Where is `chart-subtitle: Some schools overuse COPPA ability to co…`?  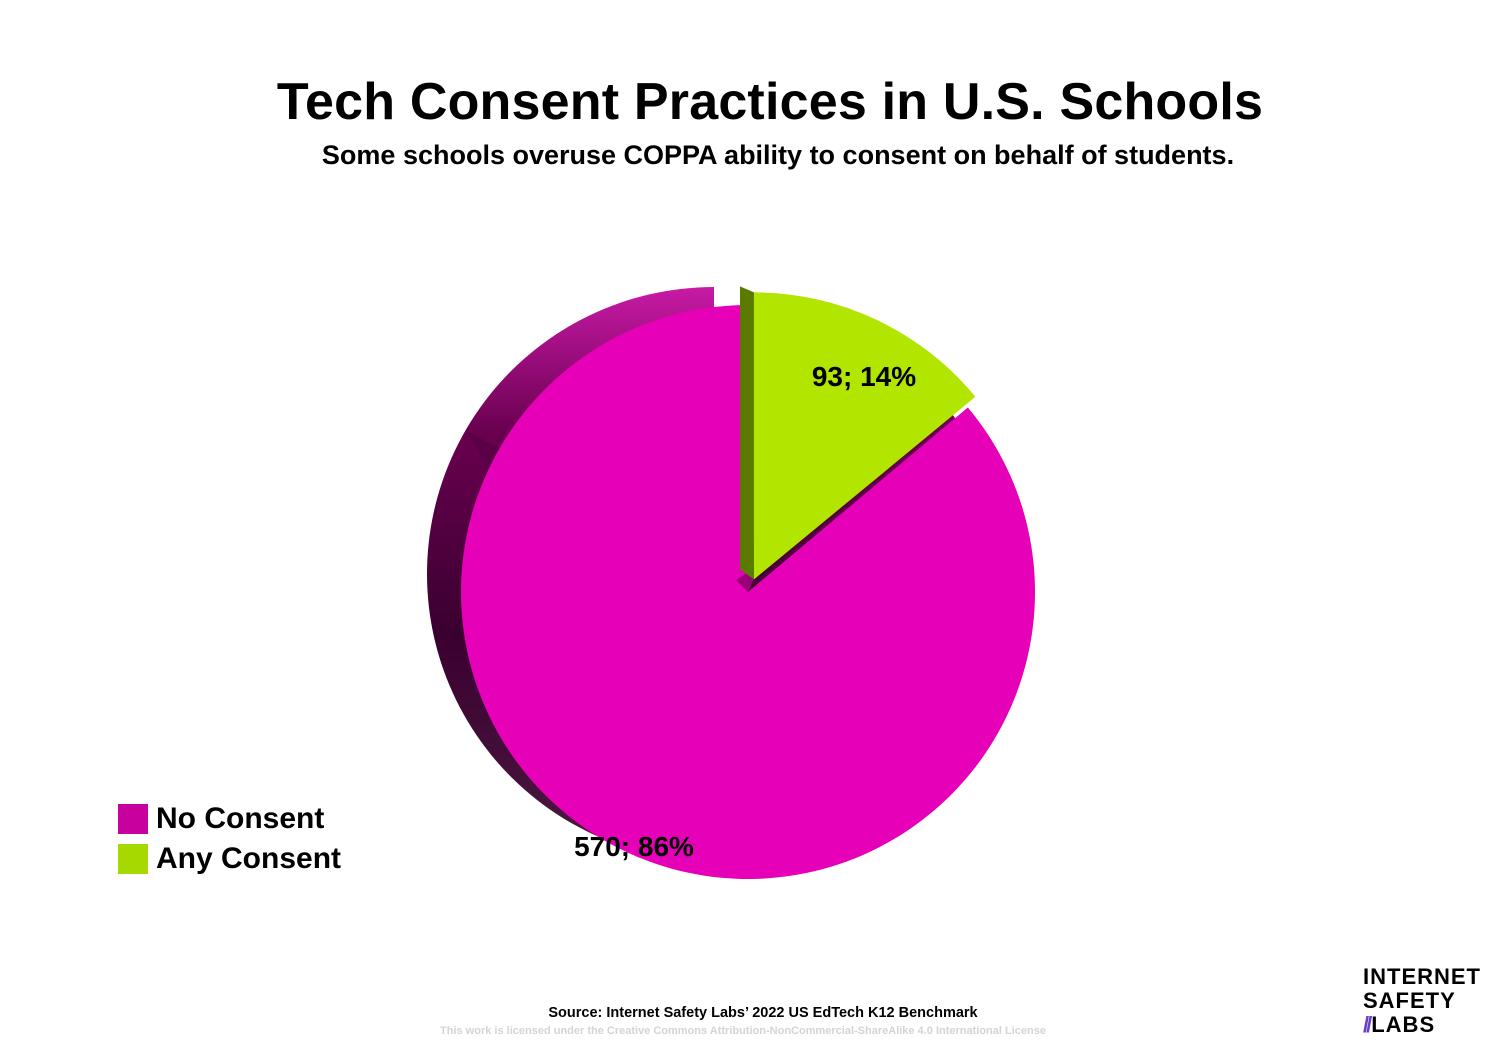 chart-subtitle: Some schools overuse COPPA ability to co… is located at coordinates (778, 155).